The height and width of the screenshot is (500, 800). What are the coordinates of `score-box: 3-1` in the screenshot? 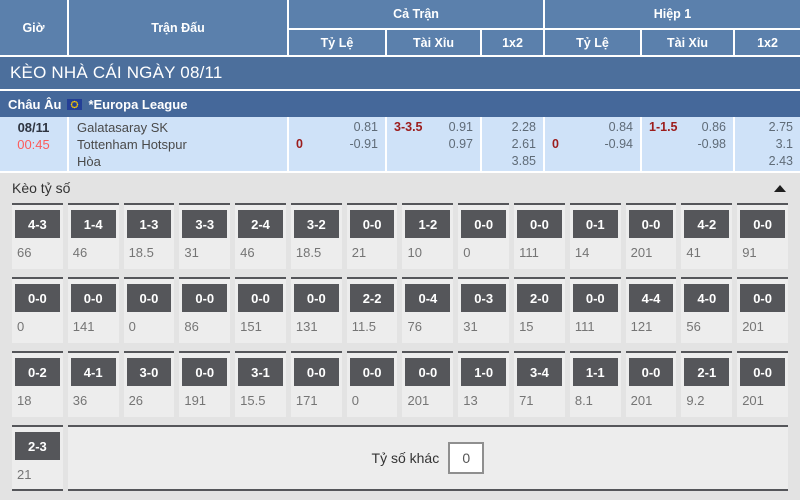 It's located at (260, 372).